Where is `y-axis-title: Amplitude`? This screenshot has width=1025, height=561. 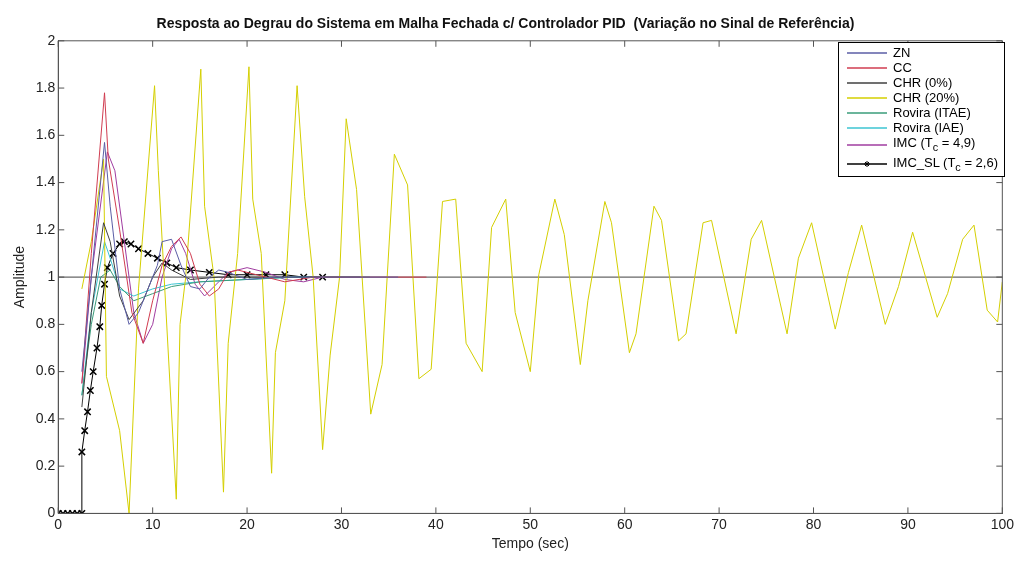
y-axis-title: Amplitude is located at coordinates (19, 277).